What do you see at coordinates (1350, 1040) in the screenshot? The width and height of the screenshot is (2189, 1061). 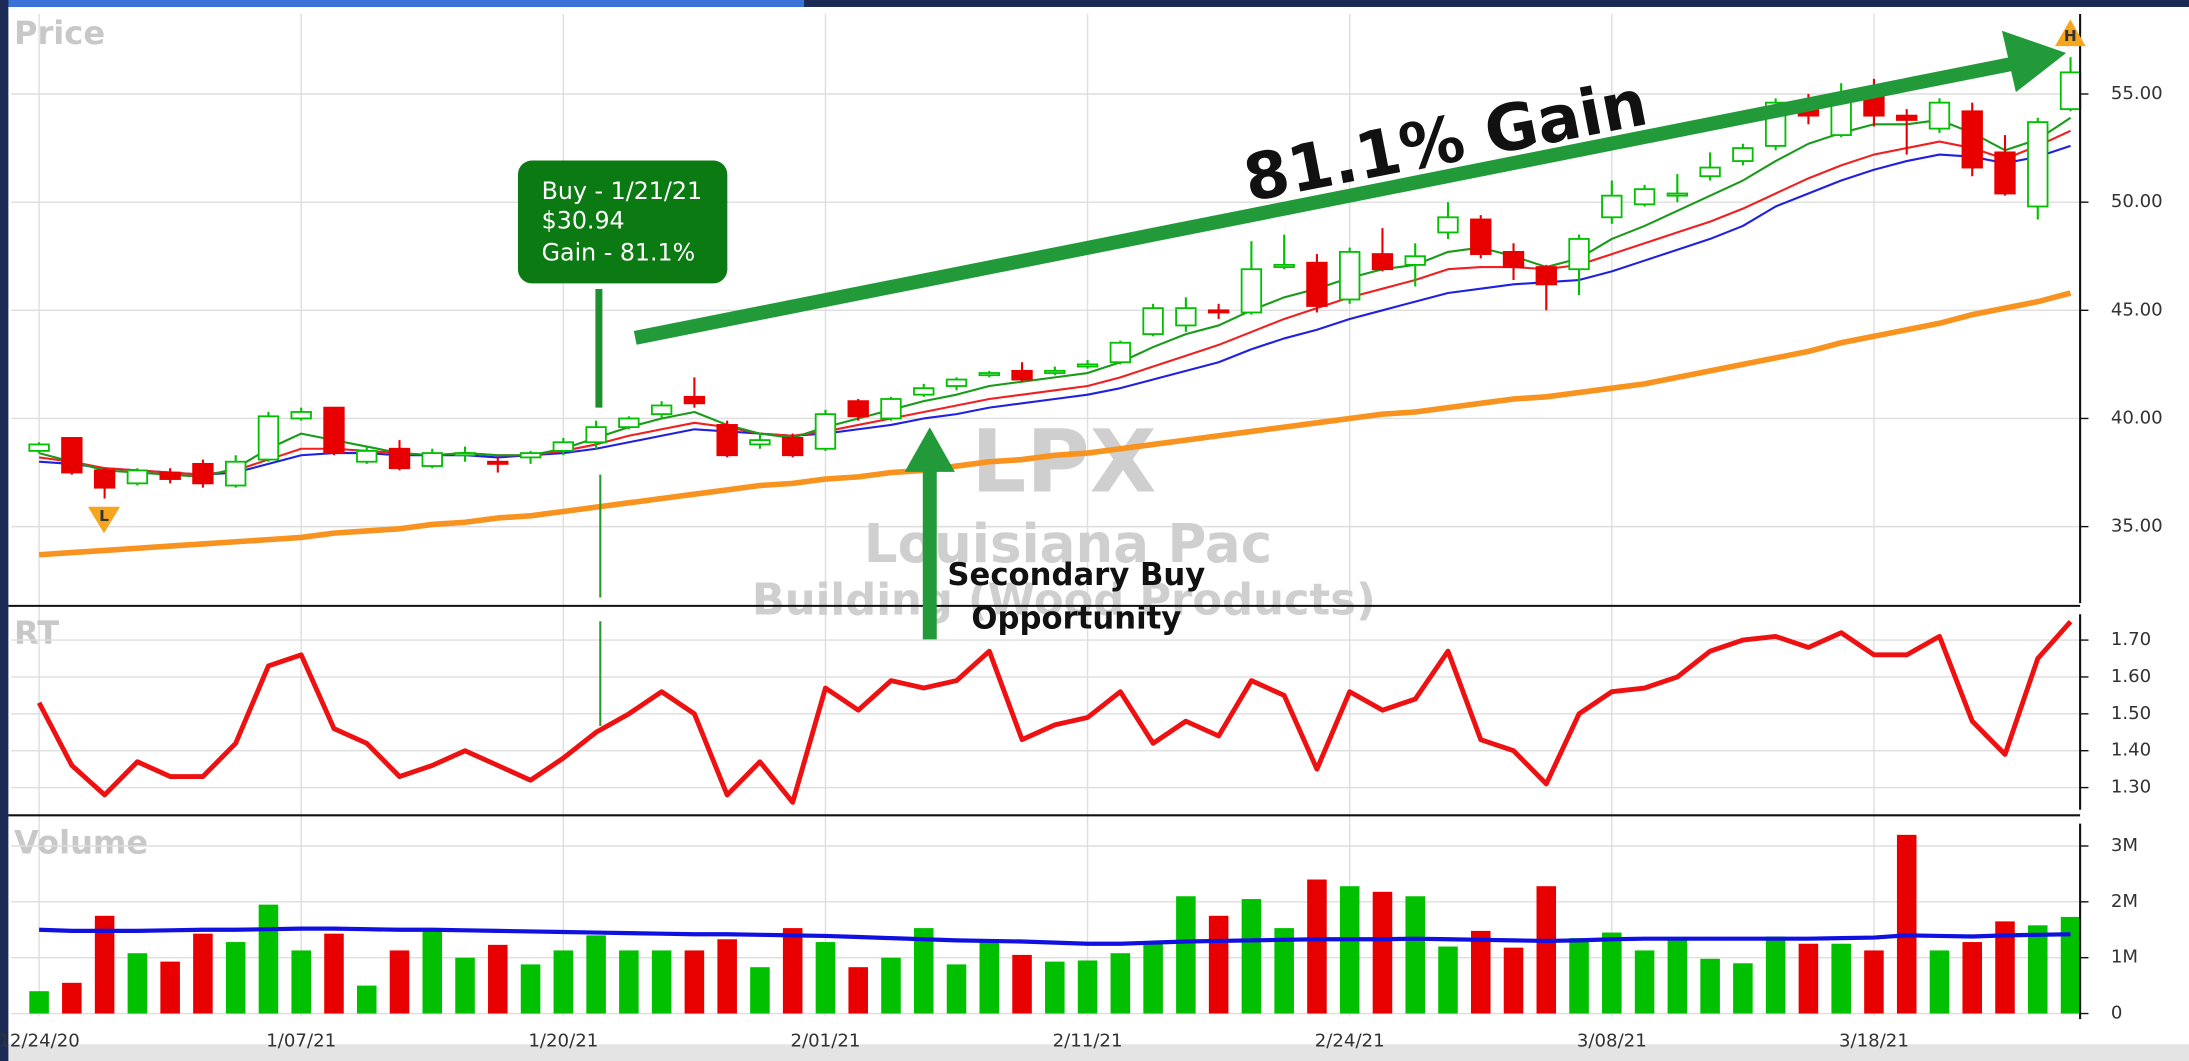 I see `x-tick-label: 2/24/21` at bounding box center [1350, 1040].